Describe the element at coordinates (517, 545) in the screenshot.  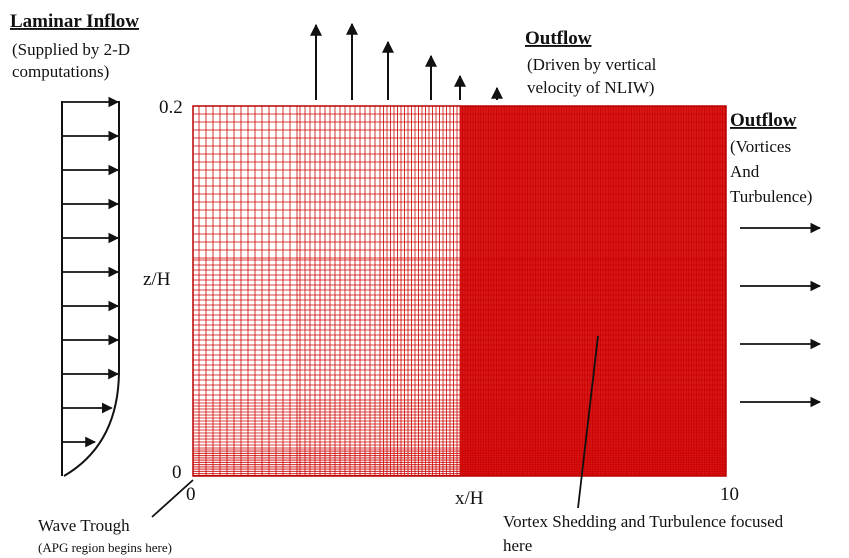
I see `vortex-label-line-2: here` at that location.